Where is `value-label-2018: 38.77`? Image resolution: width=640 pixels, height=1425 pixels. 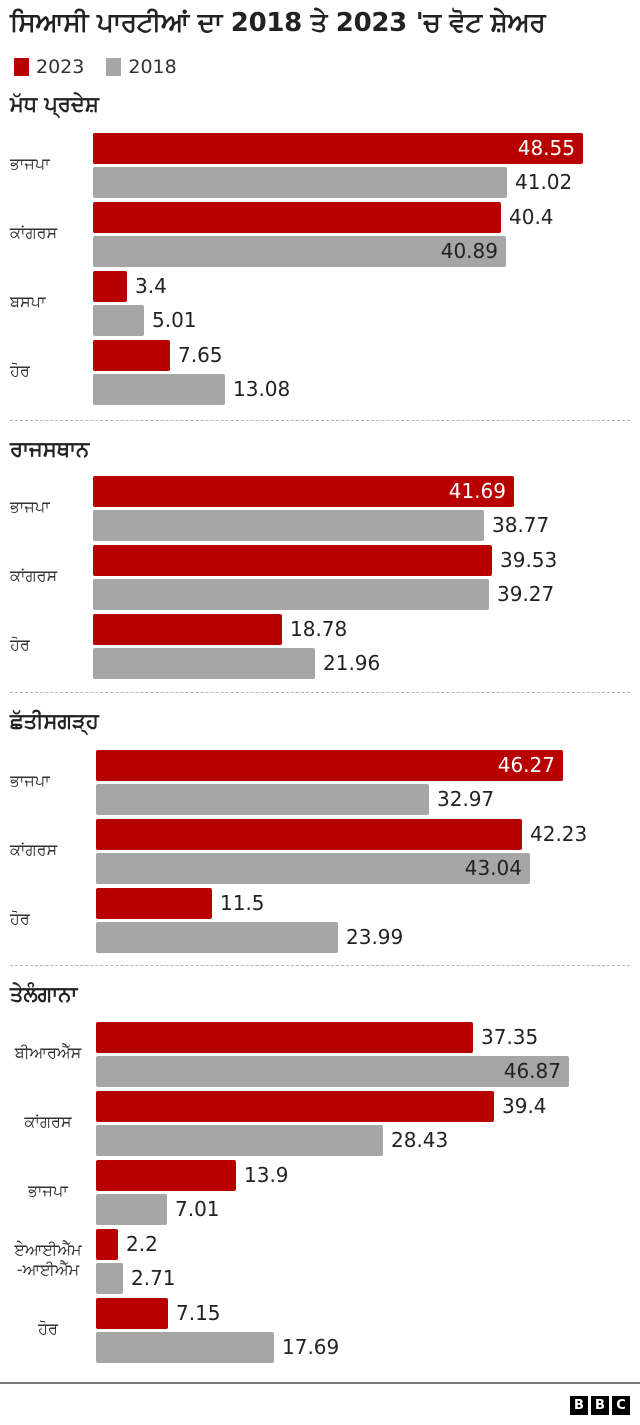 value-label-2018: 38.77 is located at coordinates (521, 525).